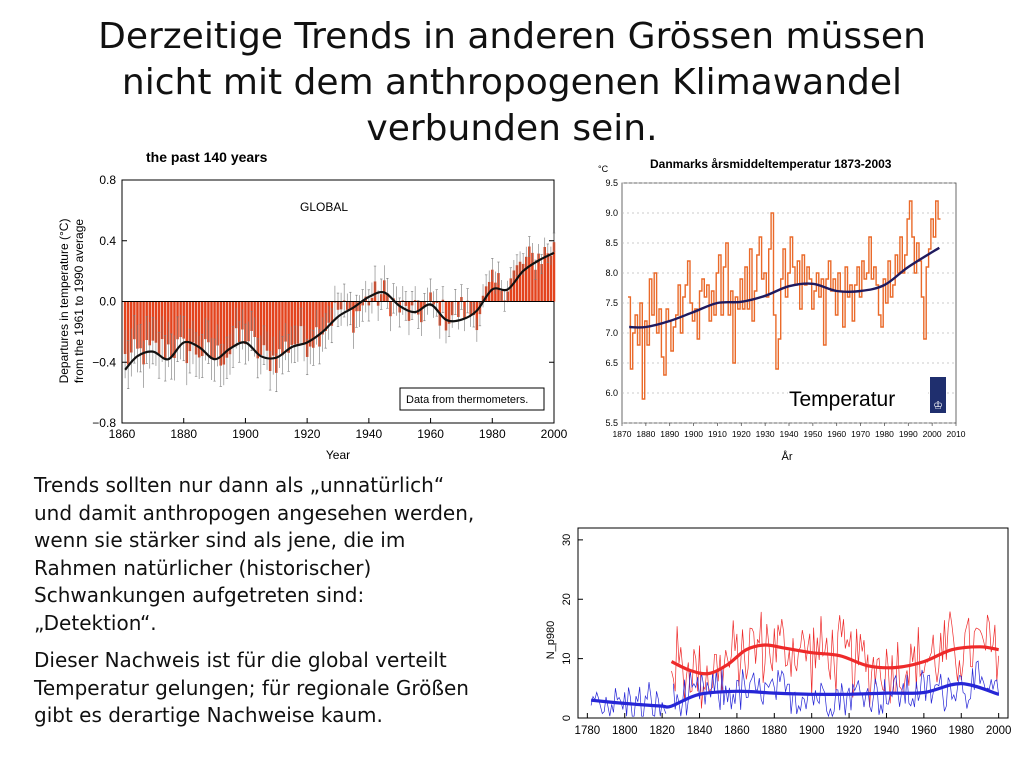 The height and width of the screenshot is (768, 1024). Describe the element at coordinates (611, 363) in the screenshot. I see `denmark-y-tick-label: 6.5` at that location.